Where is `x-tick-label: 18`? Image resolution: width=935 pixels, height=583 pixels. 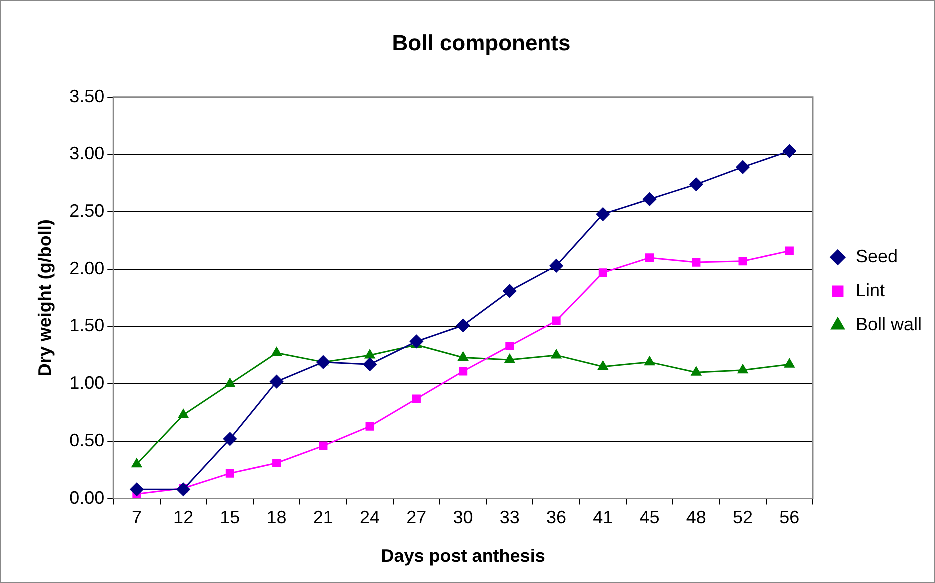 x-tick-label: 18 is located at coordinates (276, 518).